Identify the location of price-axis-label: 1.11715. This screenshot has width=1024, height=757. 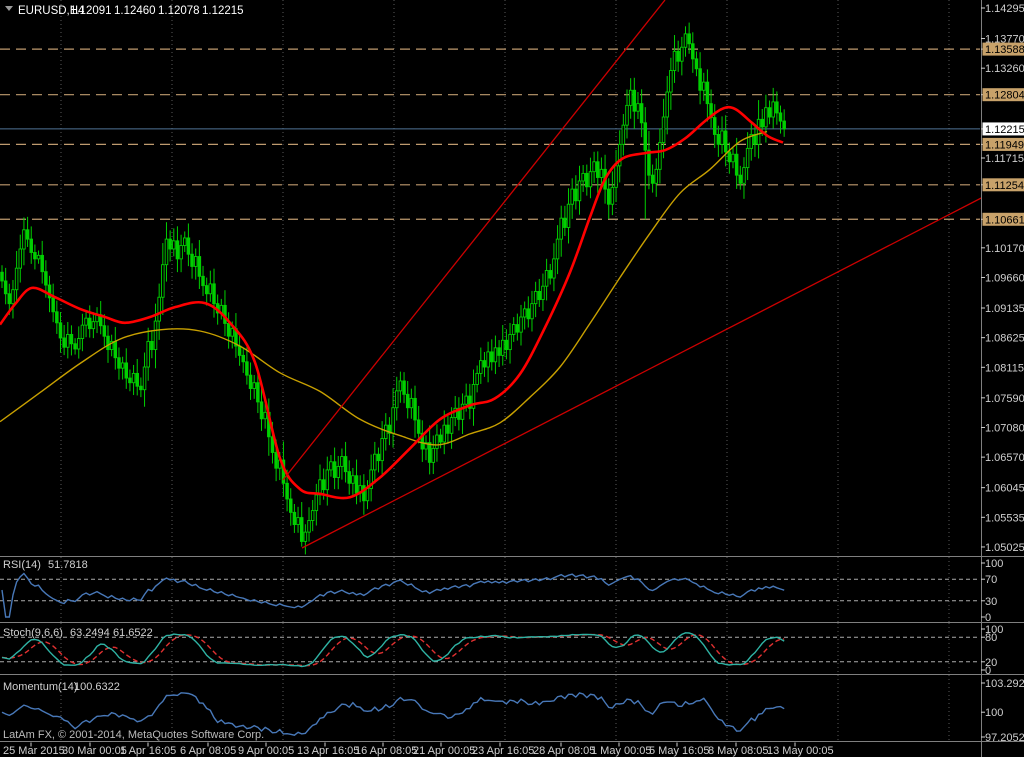
(1004, 159).